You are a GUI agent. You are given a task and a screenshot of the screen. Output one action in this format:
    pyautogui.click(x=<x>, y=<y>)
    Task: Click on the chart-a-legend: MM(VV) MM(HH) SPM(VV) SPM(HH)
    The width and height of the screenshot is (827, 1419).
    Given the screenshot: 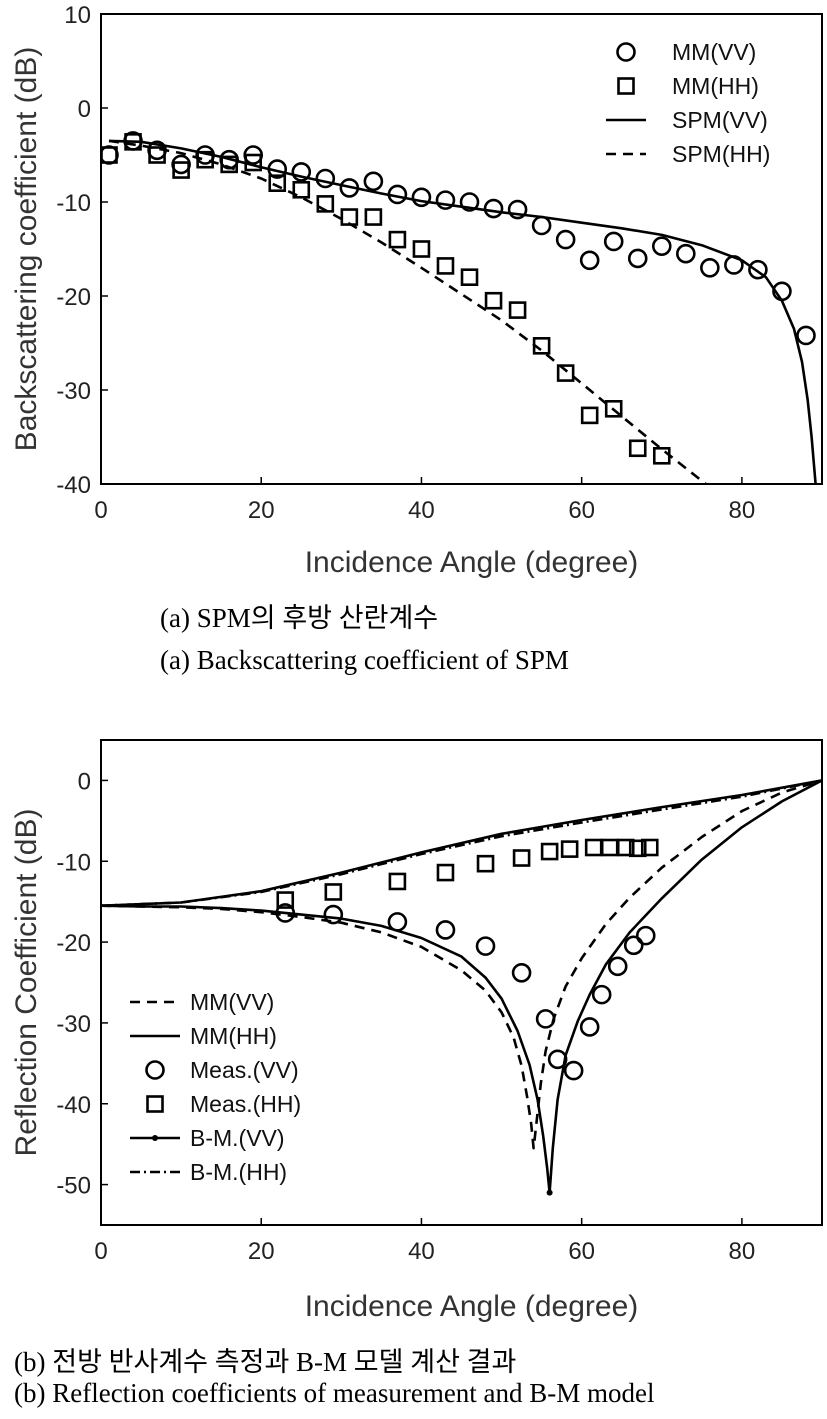 What is the action you would take?
    pyautogui.click(x=688, y=103)
    